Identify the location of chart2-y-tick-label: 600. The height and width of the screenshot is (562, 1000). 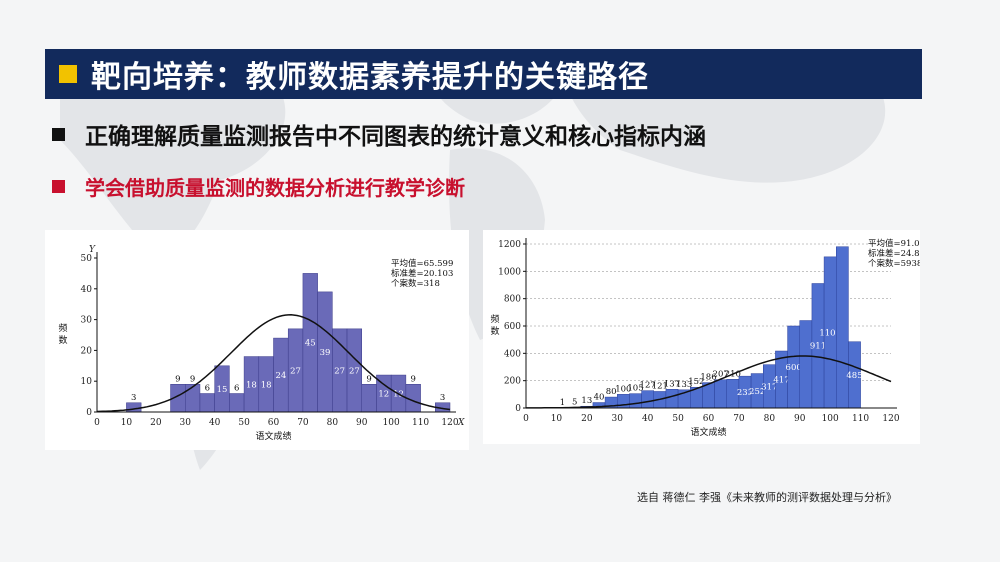
(512, 327).